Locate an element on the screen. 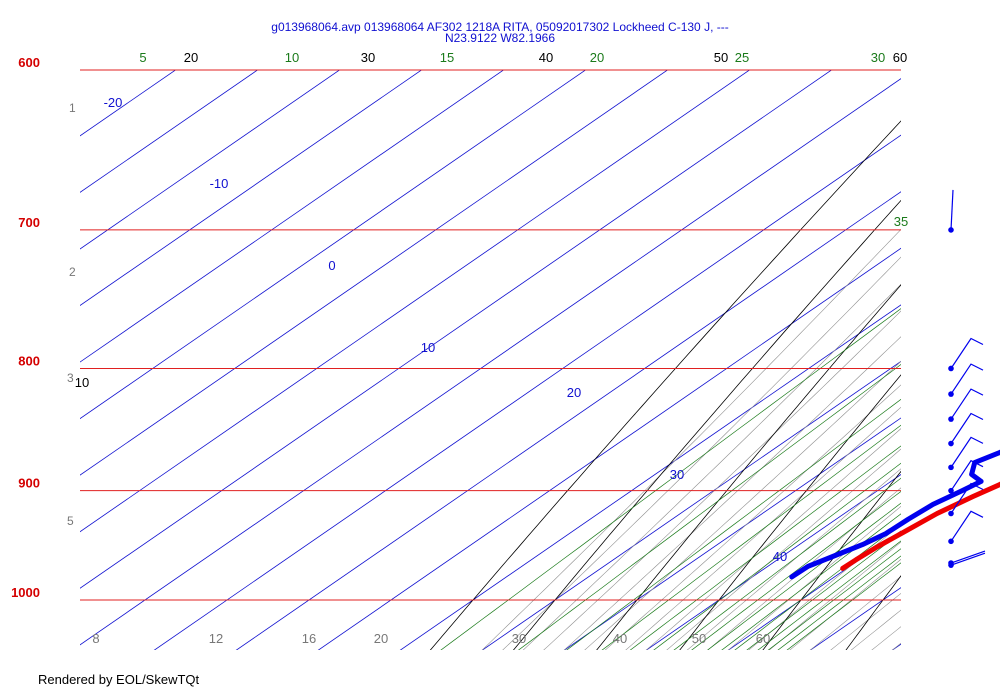 This screenshot has height=700, width=1000. mixing-ratio-label: 10 is located at coordinates (292, 57).